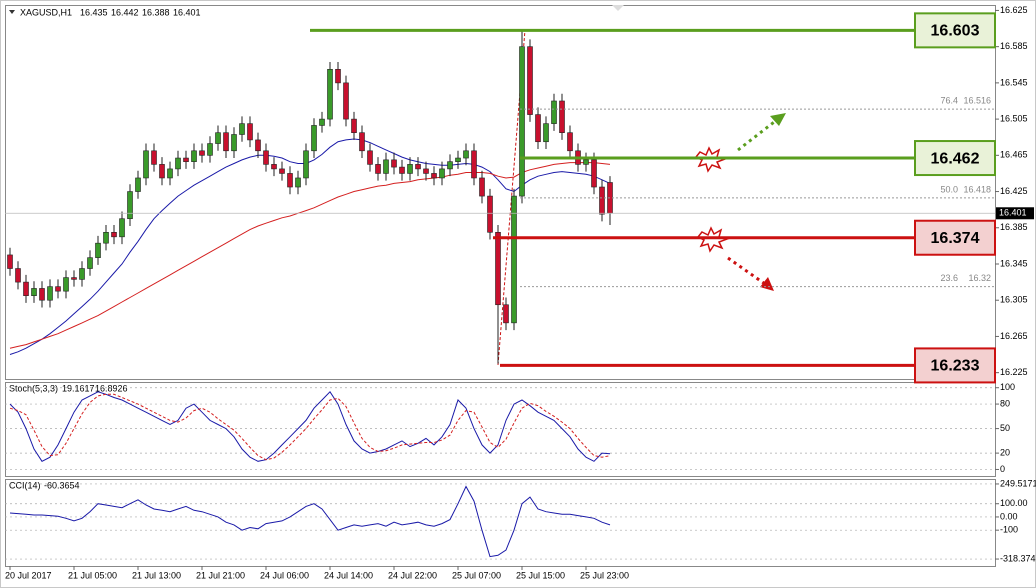 This screenshot has height=588, width=1036. Describe the element at coordinates (1013, 213) in the screenshot. I see `current-price-label: 16.401` at that location.